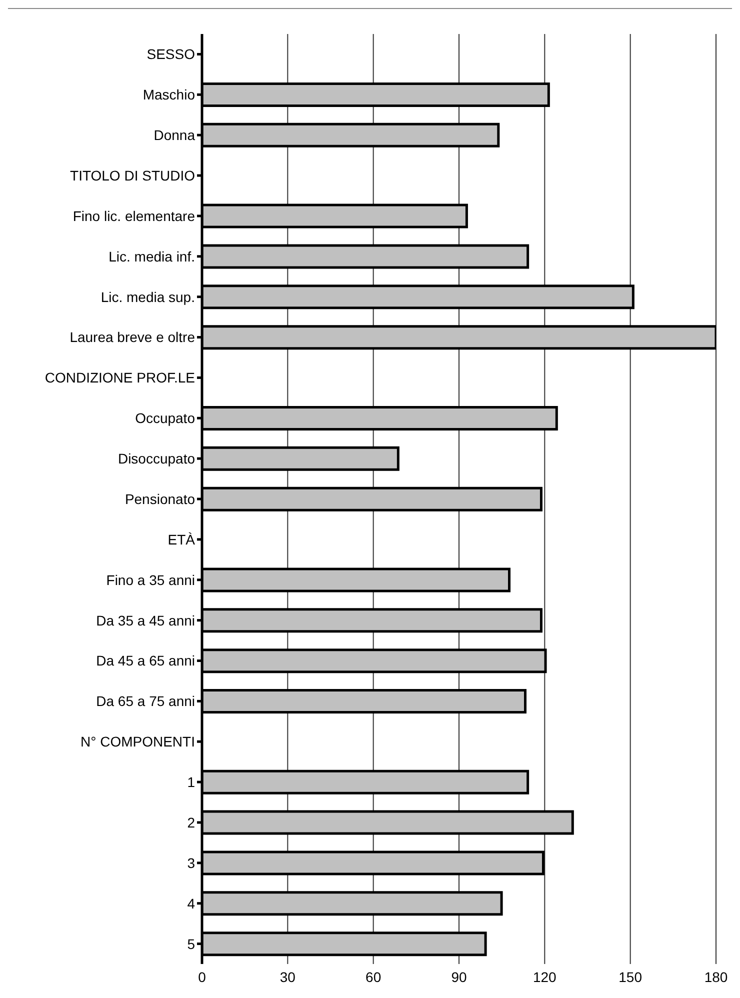 The image size is (740, 998). Describe the element at coordinates (160, 498) in the screenshot. I see `y-tick-label: Pensionato` at that location.